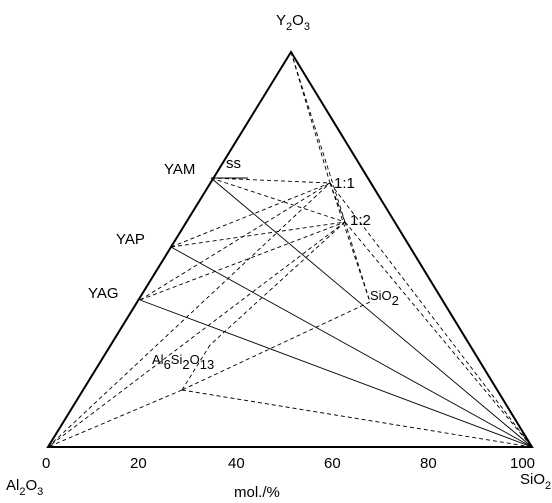  I want to click on tick-label: 20, so click(138, 463).